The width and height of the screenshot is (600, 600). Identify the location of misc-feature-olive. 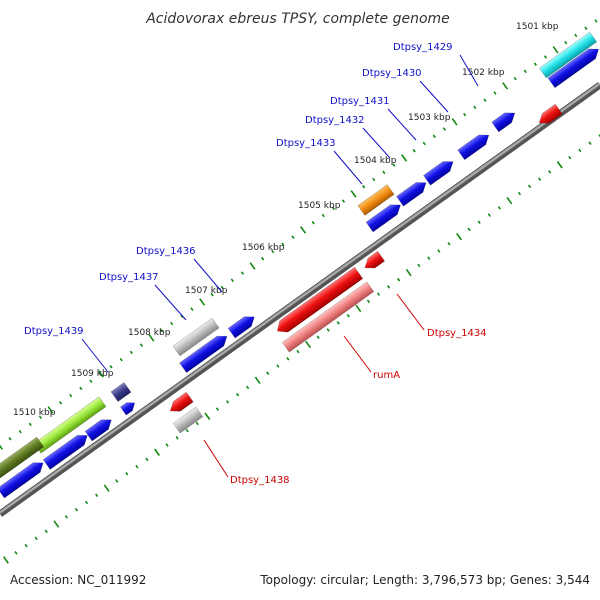
(22, 460).